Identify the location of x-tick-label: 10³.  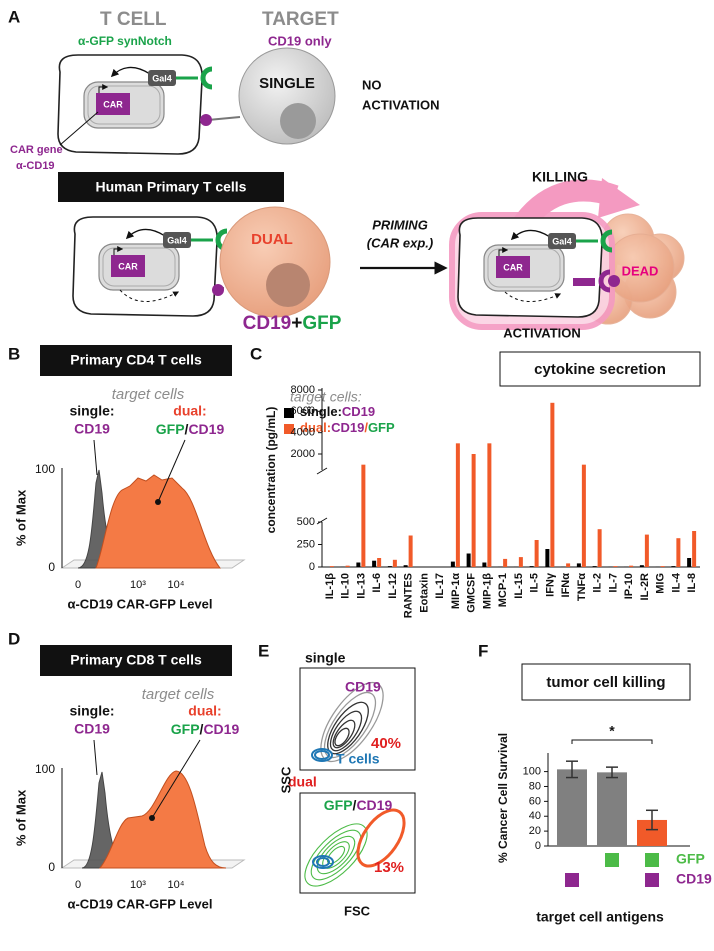
(138, 585).